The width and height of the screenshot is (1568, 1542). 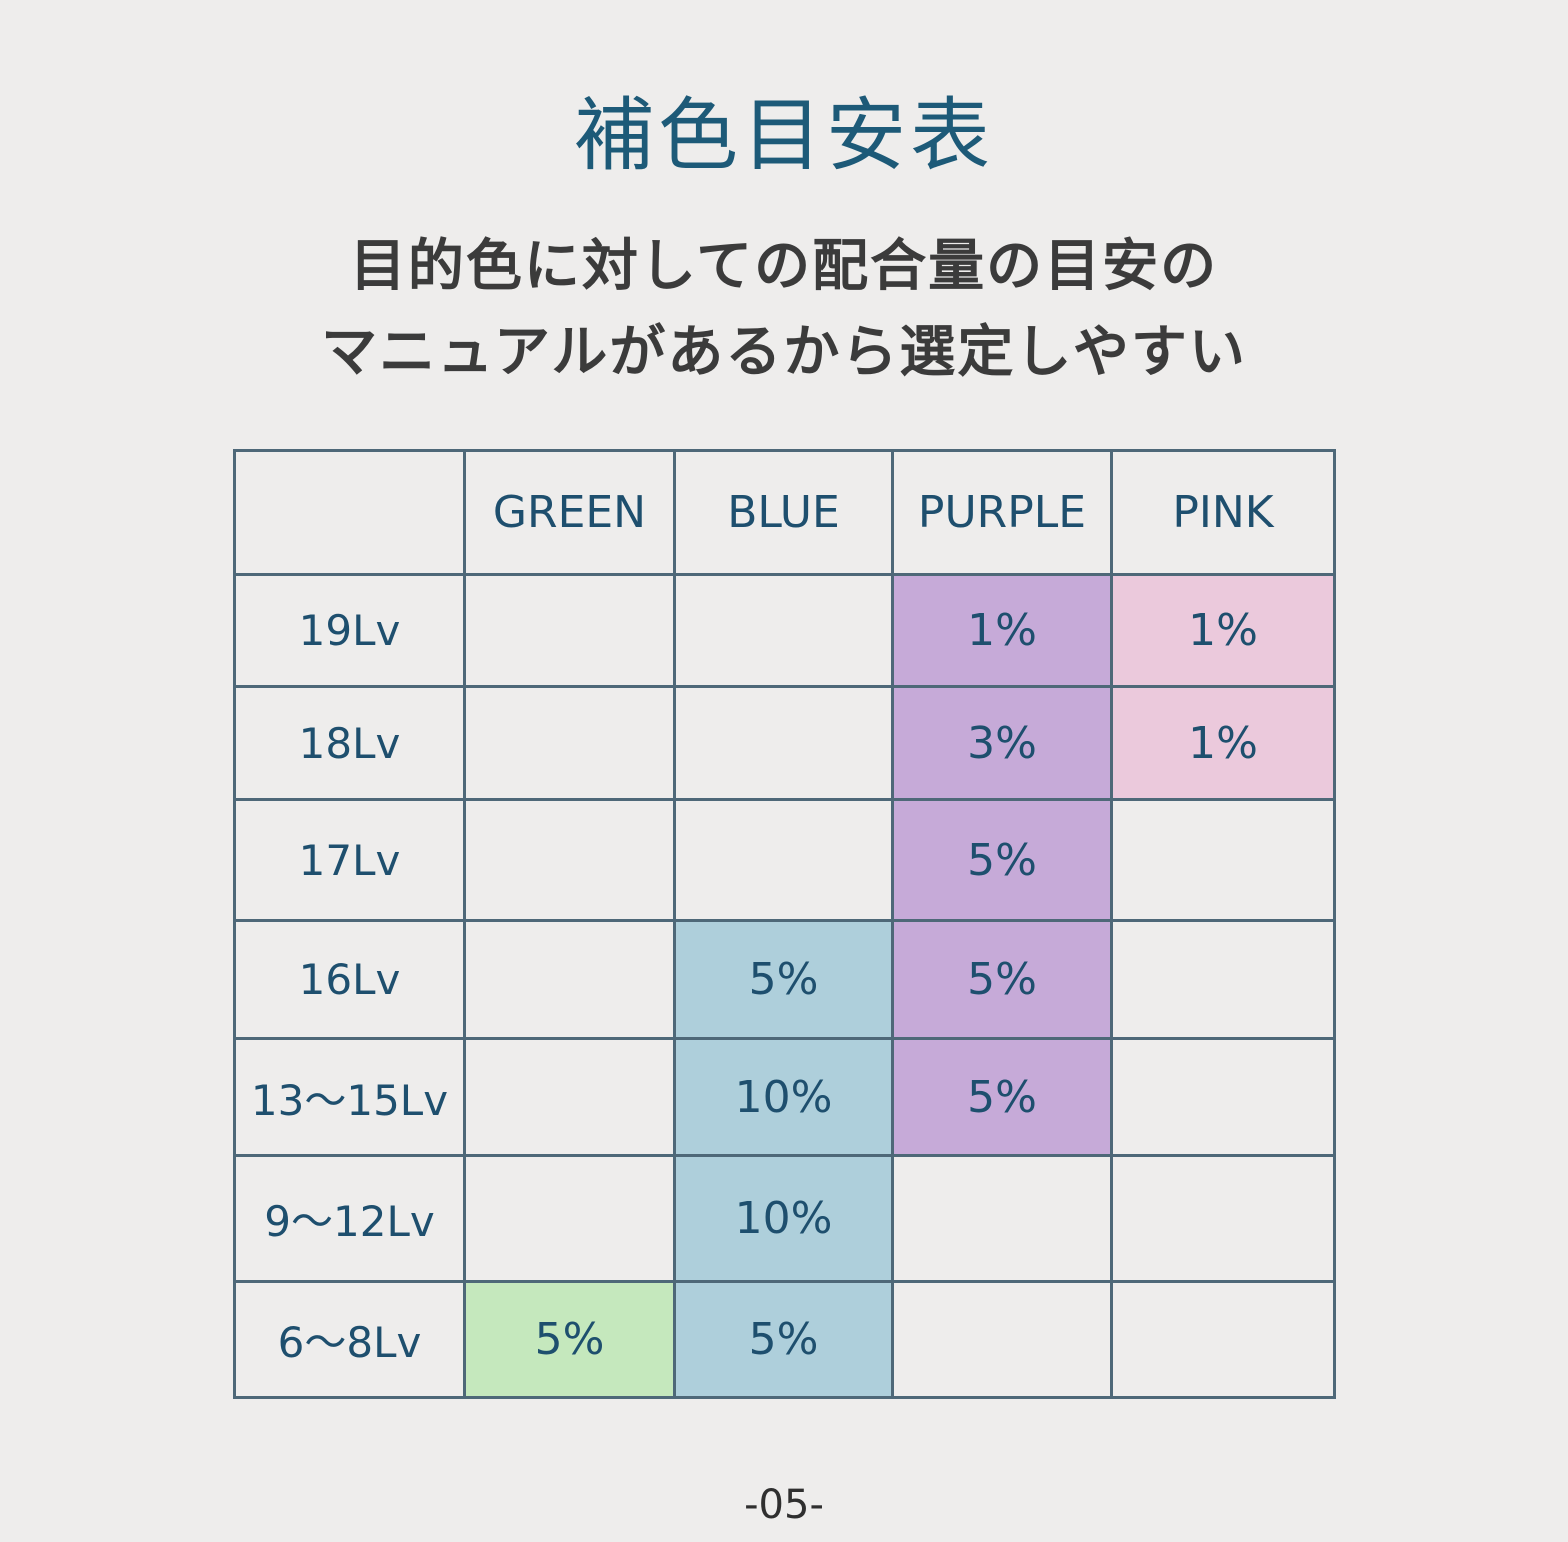 What do you see at coordinates (350, 513) in the screenshot?
I see `header-cell-corner` at bounding box center [350, 513].